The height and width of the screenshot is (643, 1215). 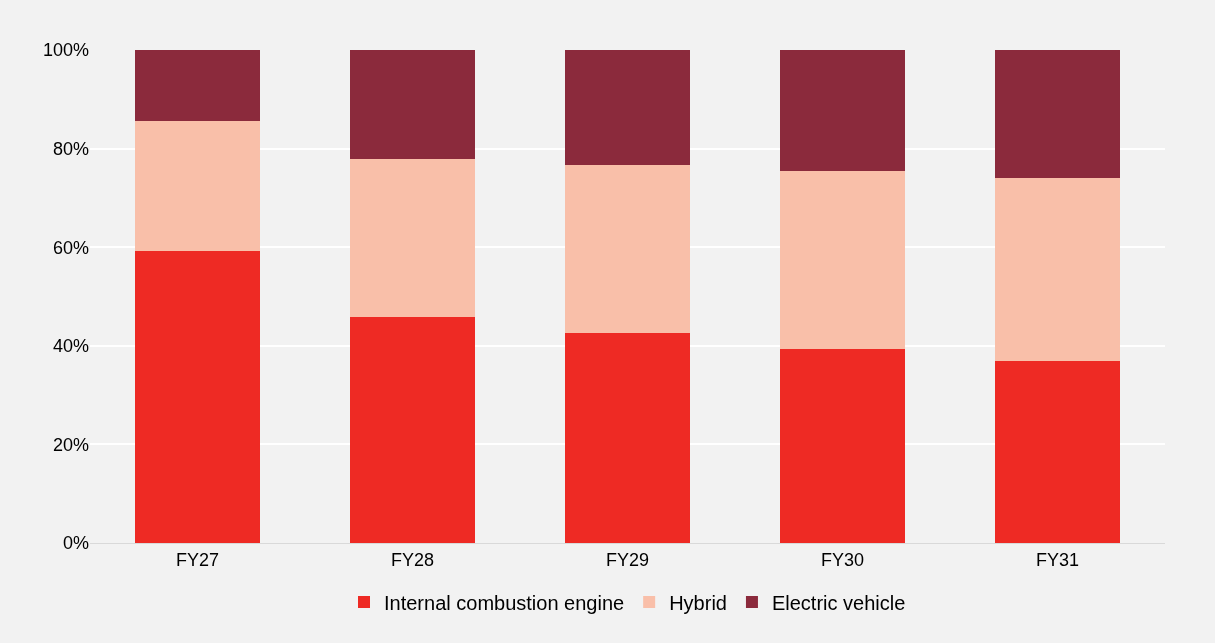 I want to click on y-tick-label: 20%, so click(x=70, y=444).